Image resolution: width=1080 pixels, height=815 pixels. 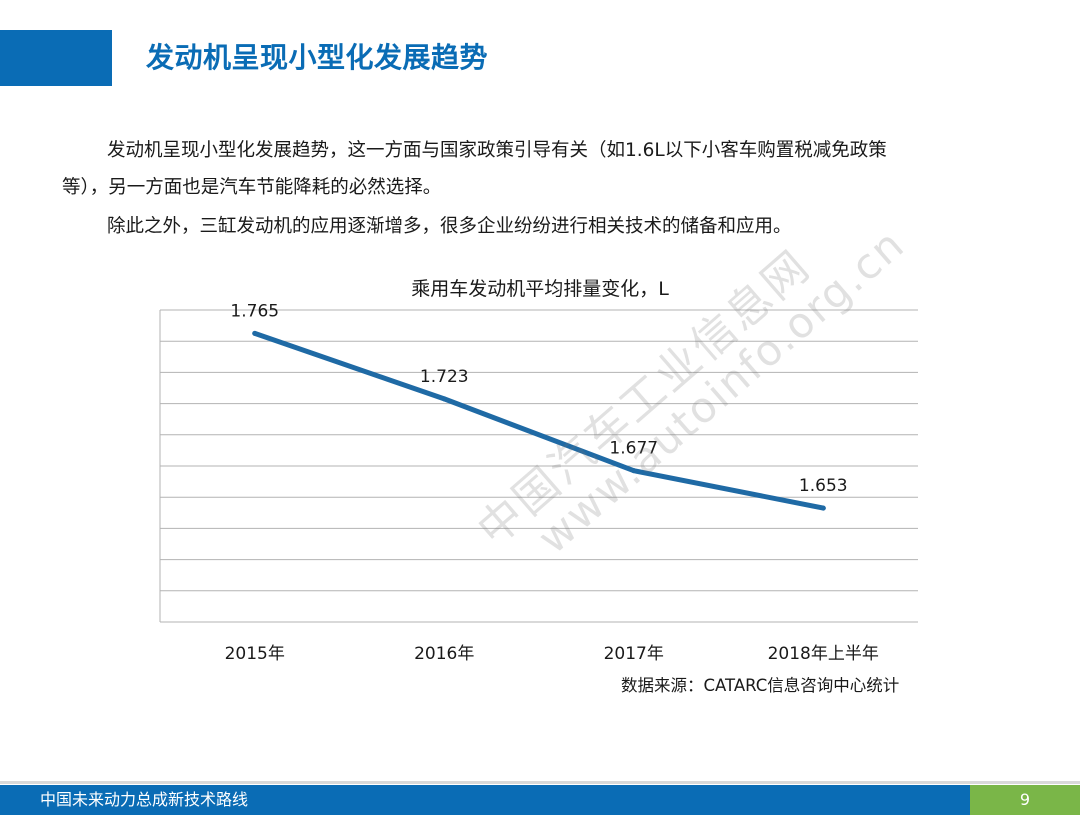 I want to click on data-label: 1.765, so click(x=254, y=311).